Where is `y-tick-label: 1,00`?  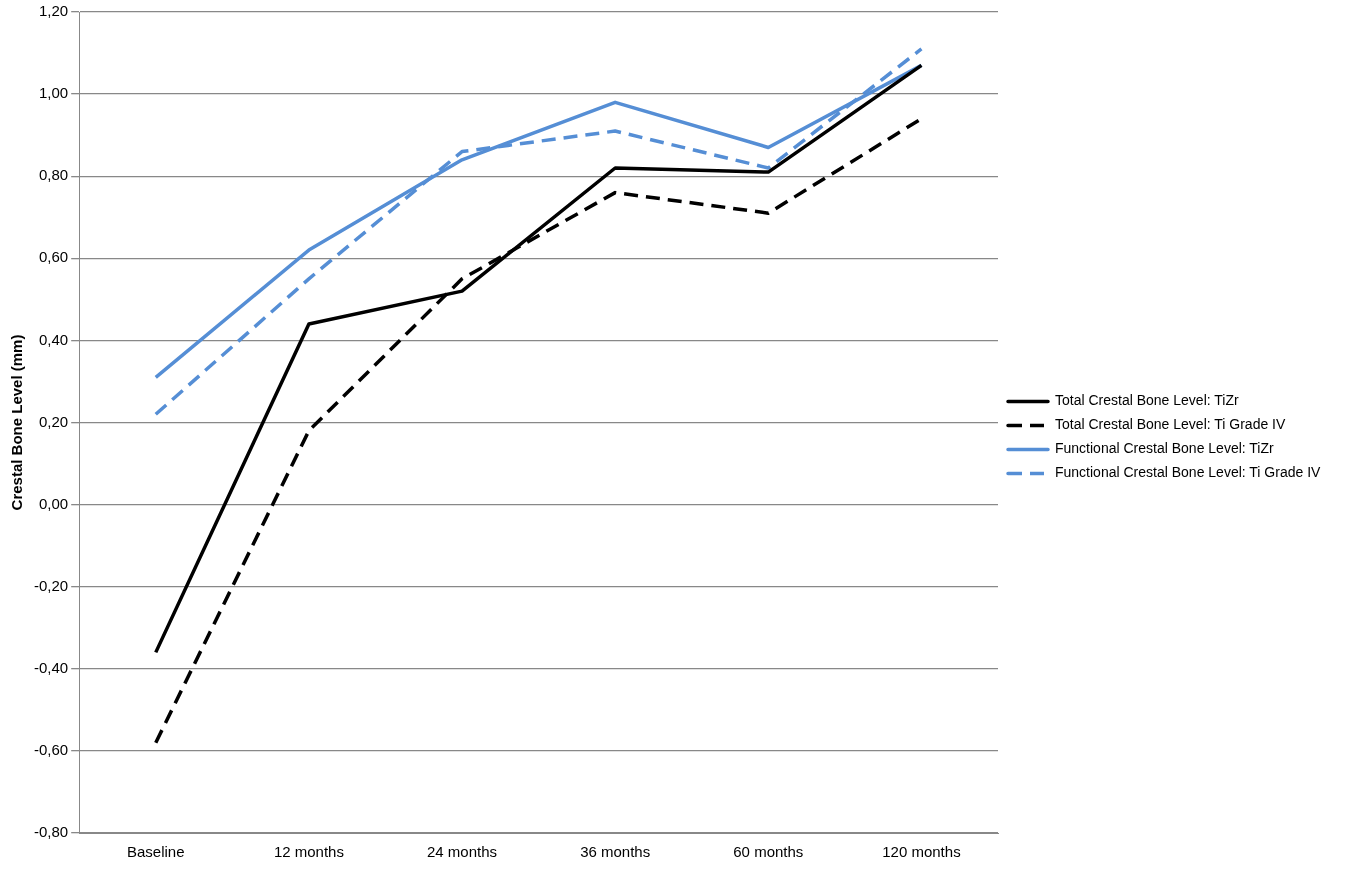 y-tick-label: 1,00 is located at coordinates (53, 93).